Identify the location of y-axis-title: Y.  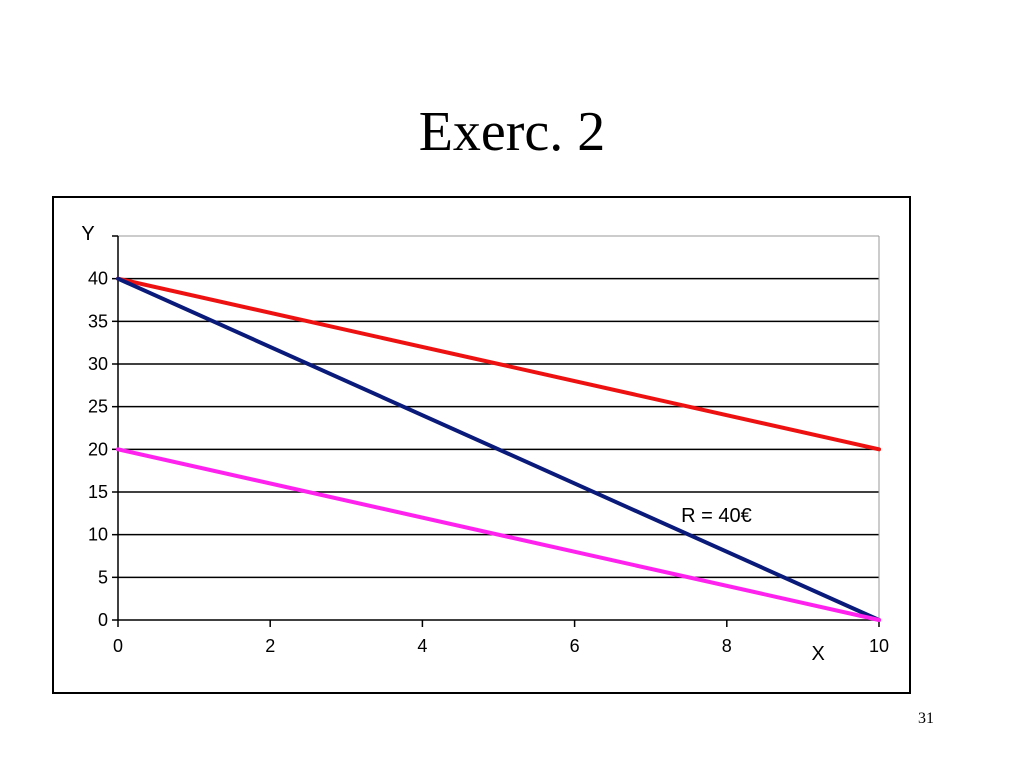
(87, 234).